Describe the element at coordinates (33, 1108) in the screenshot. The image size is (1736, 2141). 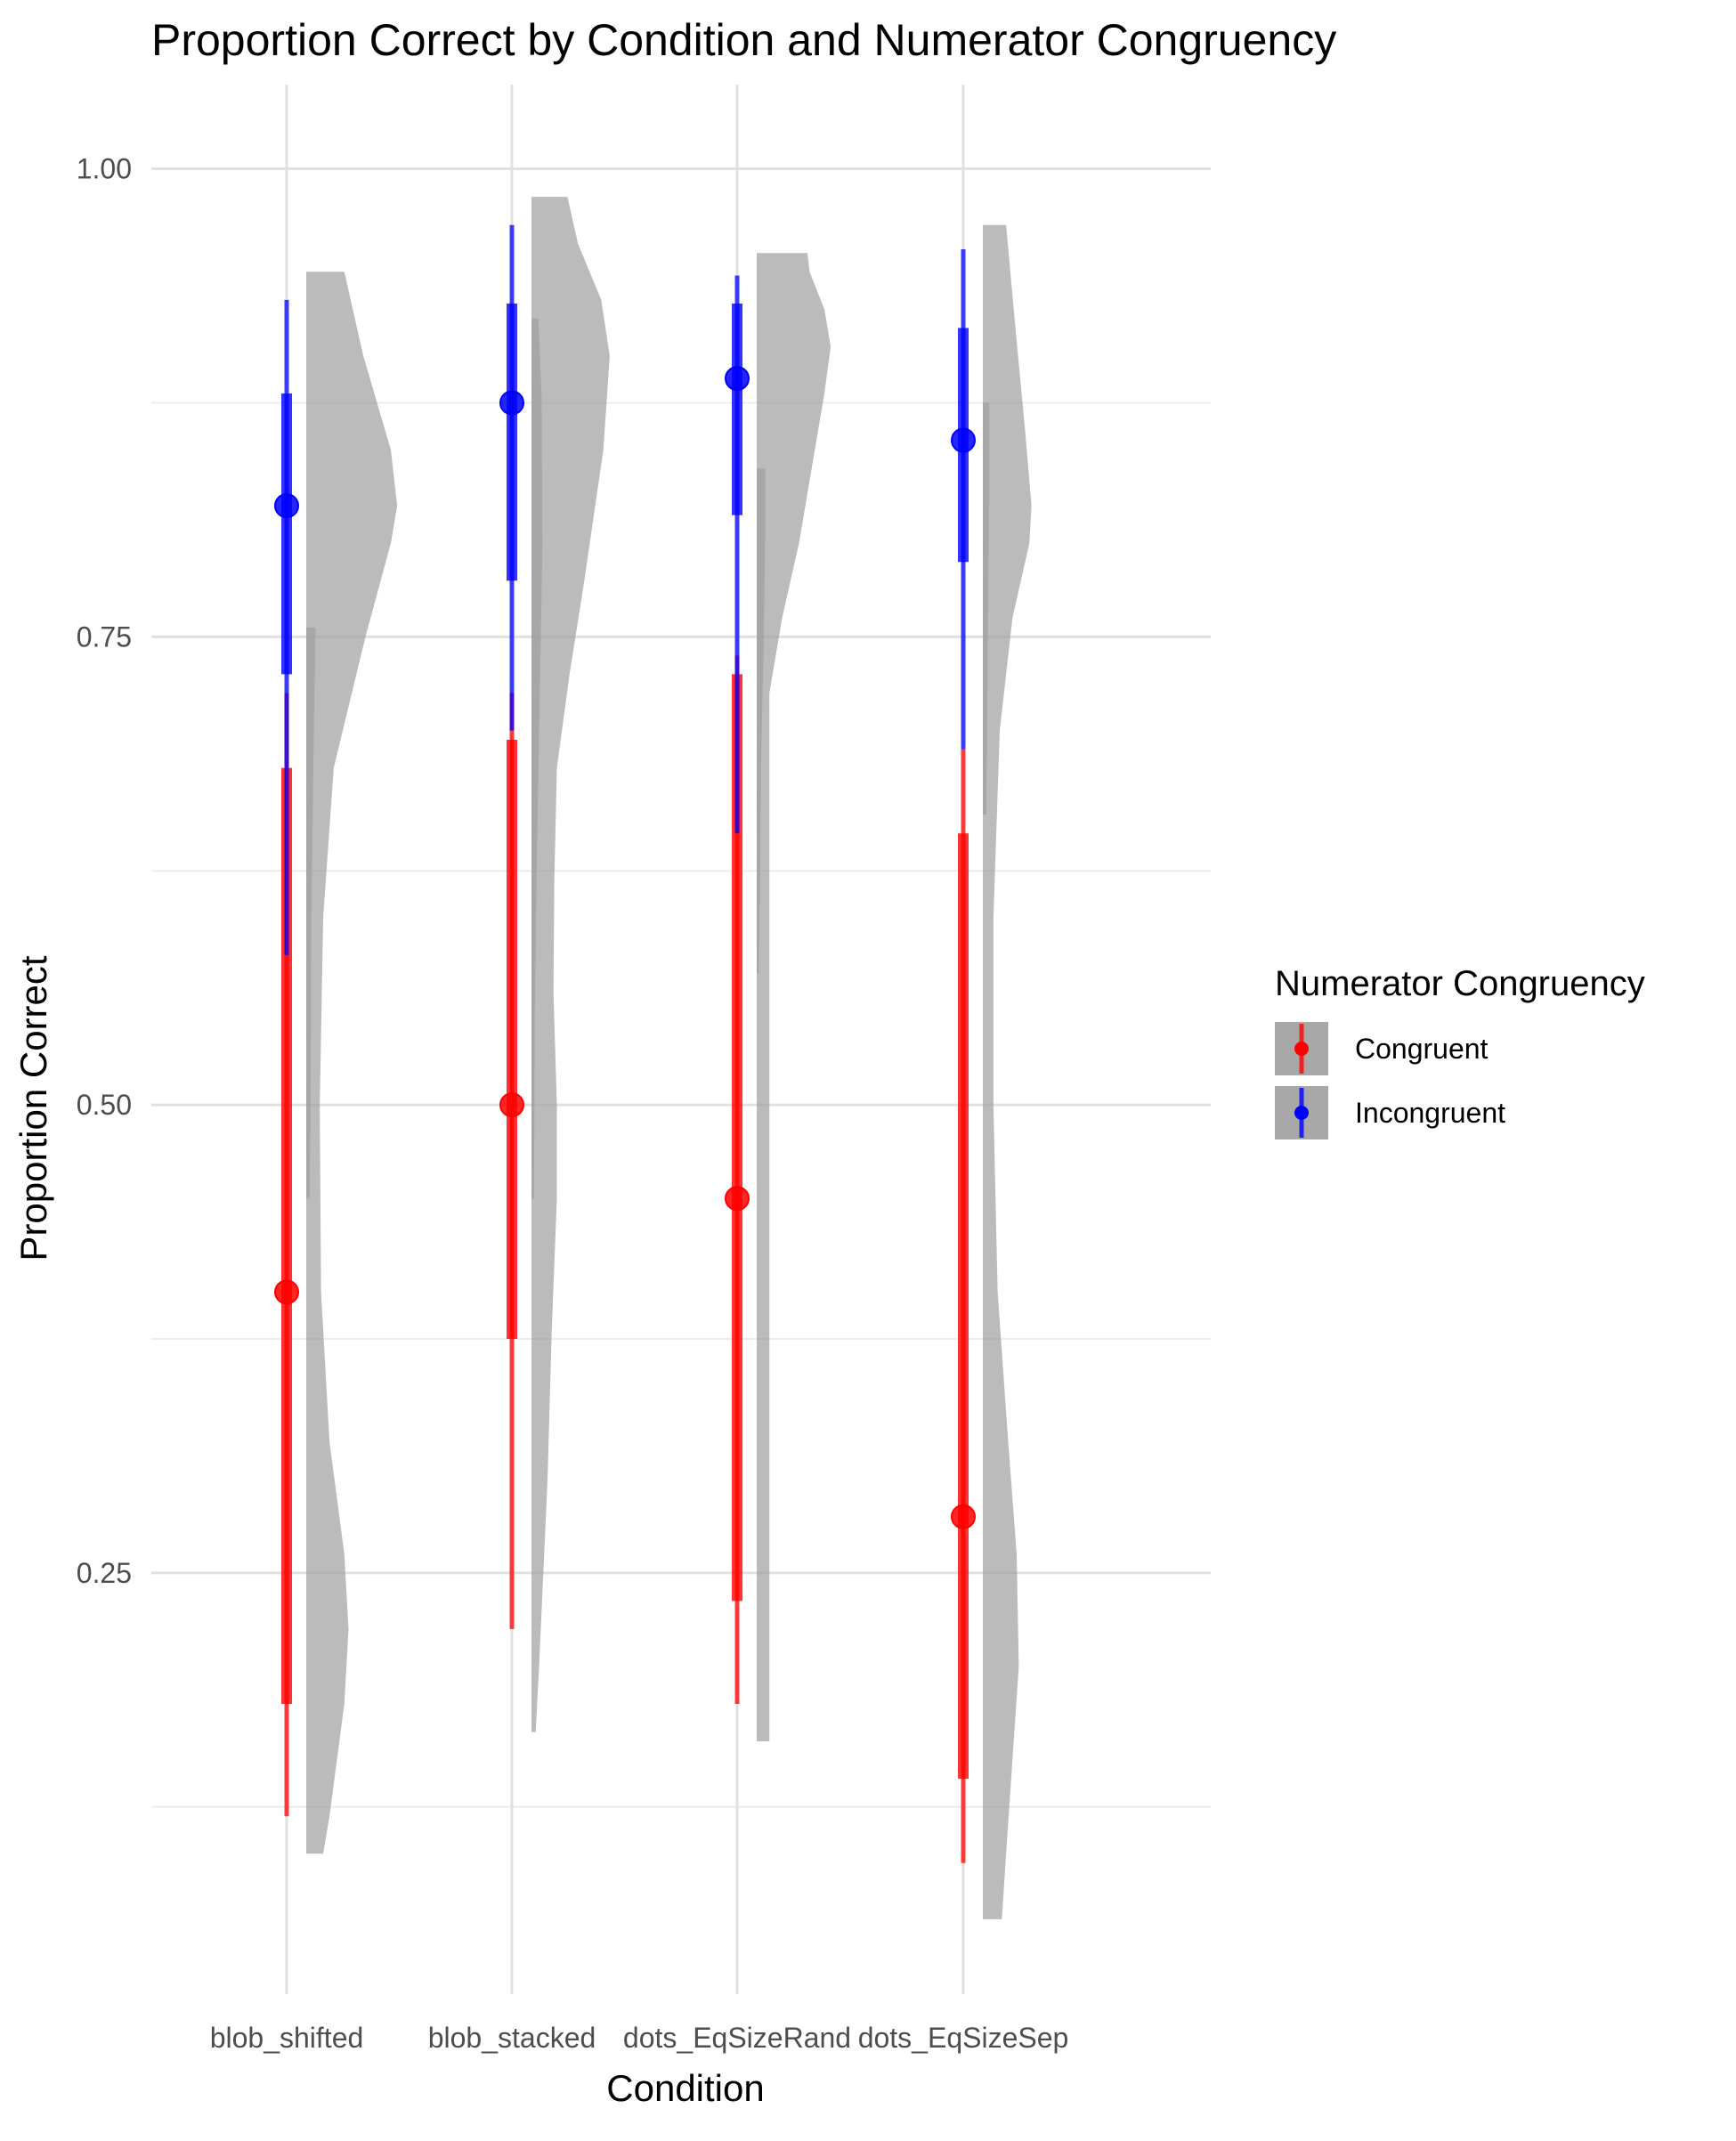
I see `y-axis-title: Proportion Correct` at that location.